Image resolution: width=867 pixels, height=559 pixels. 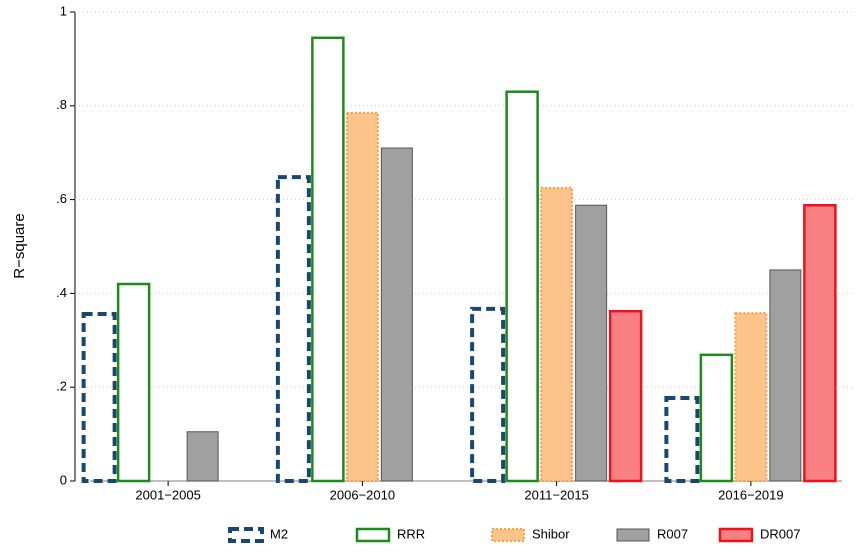 What do you see at coordinates (279, 533) in the screenshot?
I see `legend-label: M2` at bounding box center [279, 533].